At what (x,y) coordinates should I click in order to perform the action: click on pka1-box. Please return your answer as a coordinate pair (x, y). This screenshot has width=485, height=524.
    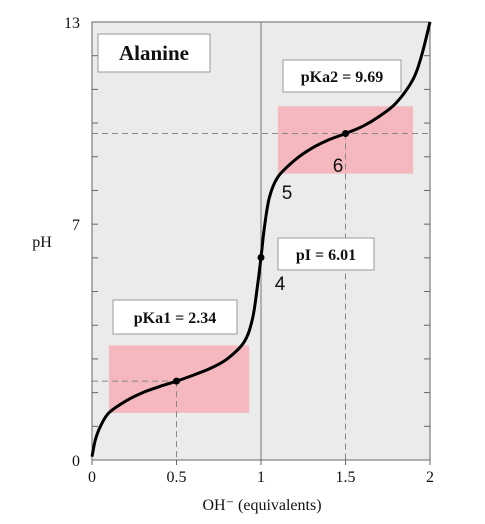
    Looking at the image, I should click on (175, 317).